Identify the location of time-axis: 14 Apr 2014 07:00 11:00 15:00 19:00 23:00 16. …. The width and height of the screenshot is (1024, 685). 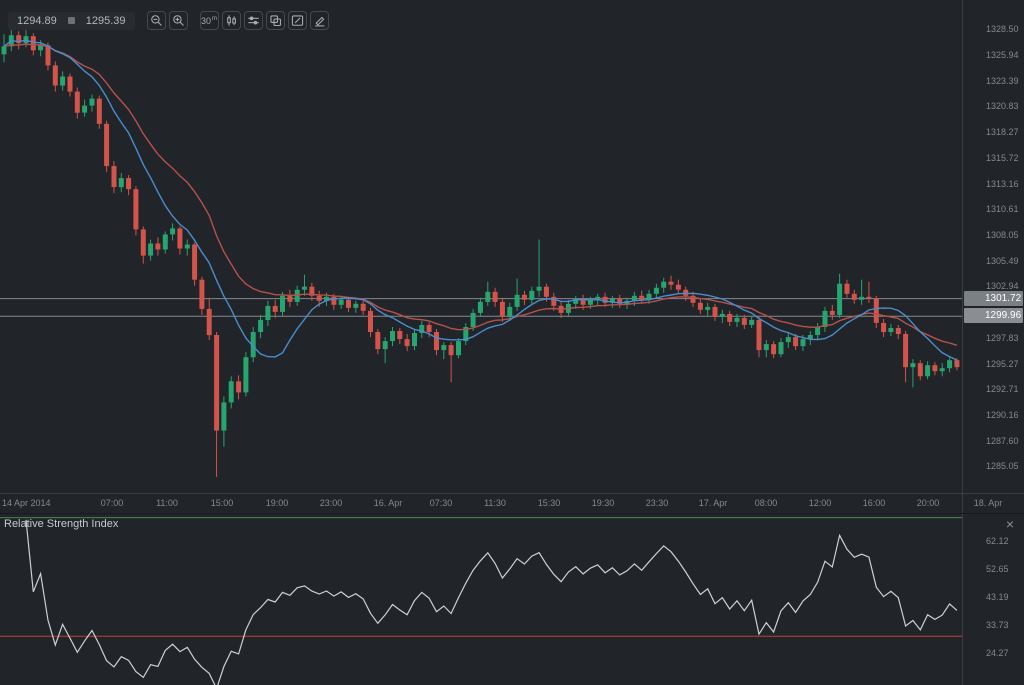
(512, 503).